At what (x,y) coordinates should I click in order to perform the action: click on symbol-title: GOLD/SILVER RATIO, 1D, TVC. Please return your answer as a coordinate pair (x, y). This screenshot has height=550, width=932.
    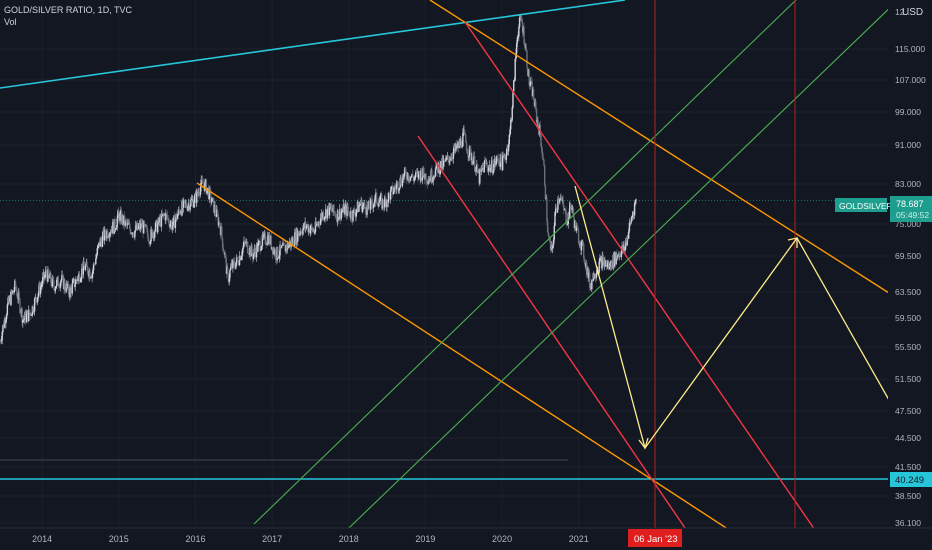
    Looking at the image, I should click on (68, 10).